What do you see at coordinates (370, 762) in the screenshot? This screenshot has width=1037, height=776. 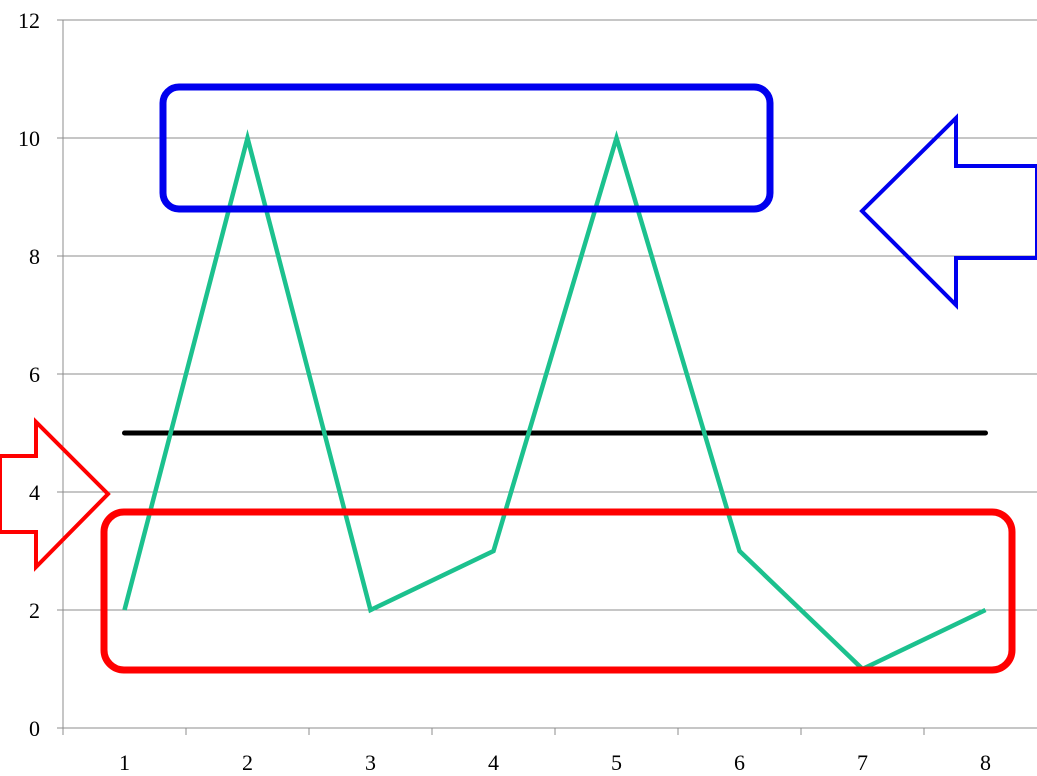 I see `x-tick-label: 3` at bounding box center [370, 762].